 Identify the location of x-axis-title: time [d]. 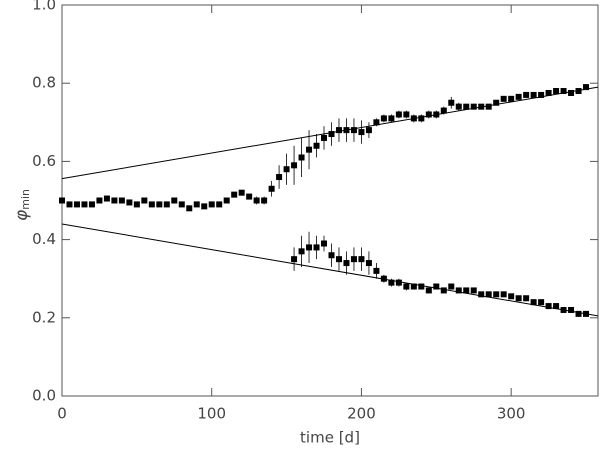
(330, 438).